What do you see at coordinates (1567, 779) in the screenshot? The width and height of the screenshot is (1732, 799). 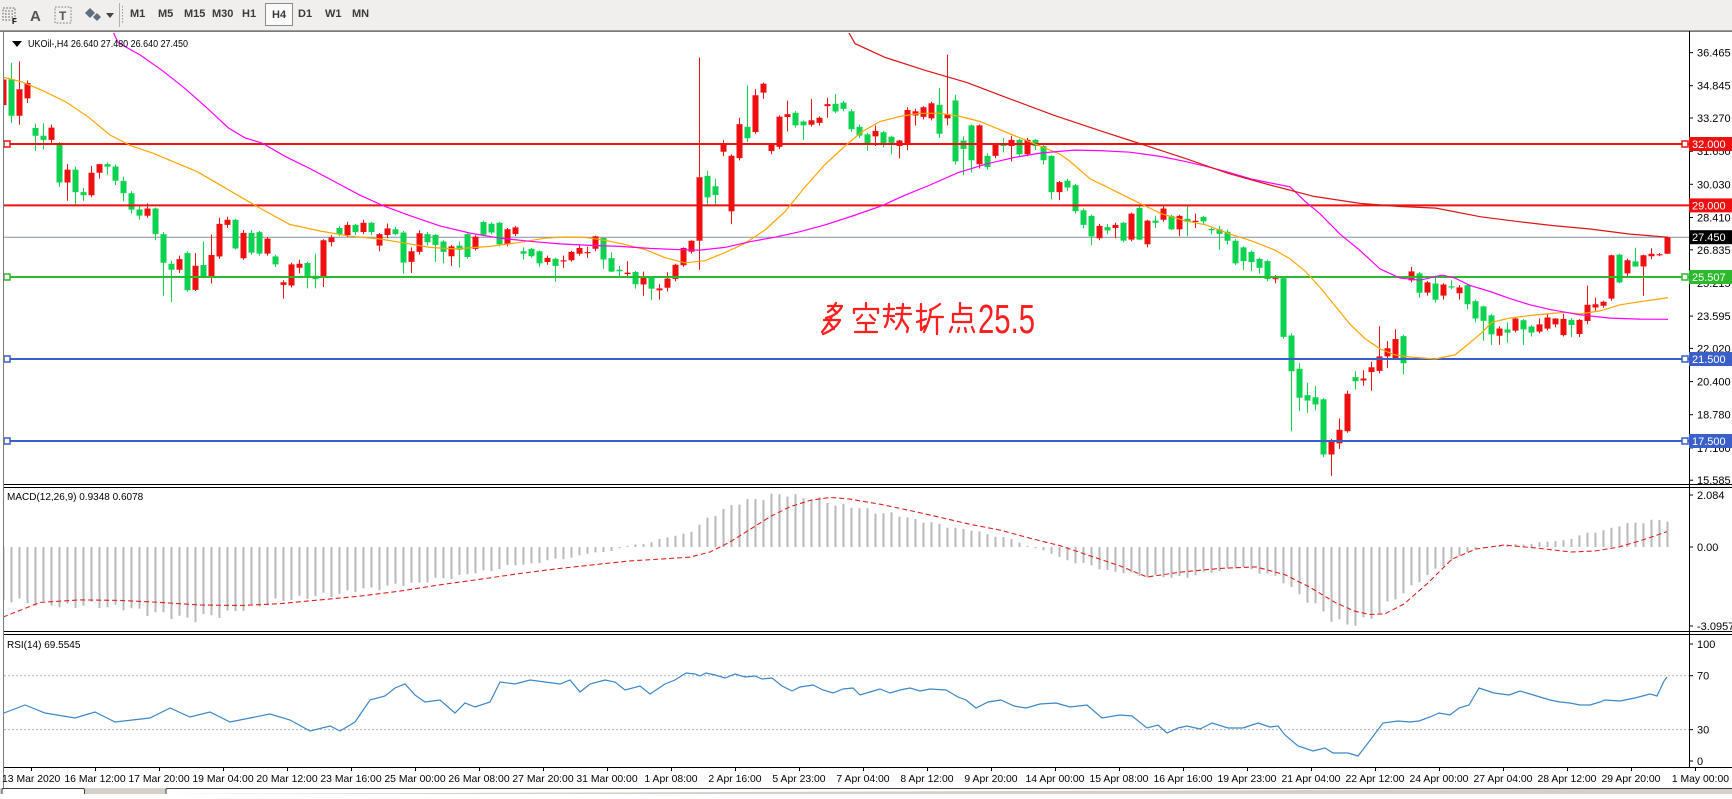 I see `svg-text: 28 Apr 12:00` at bounding box center [1567, 779].